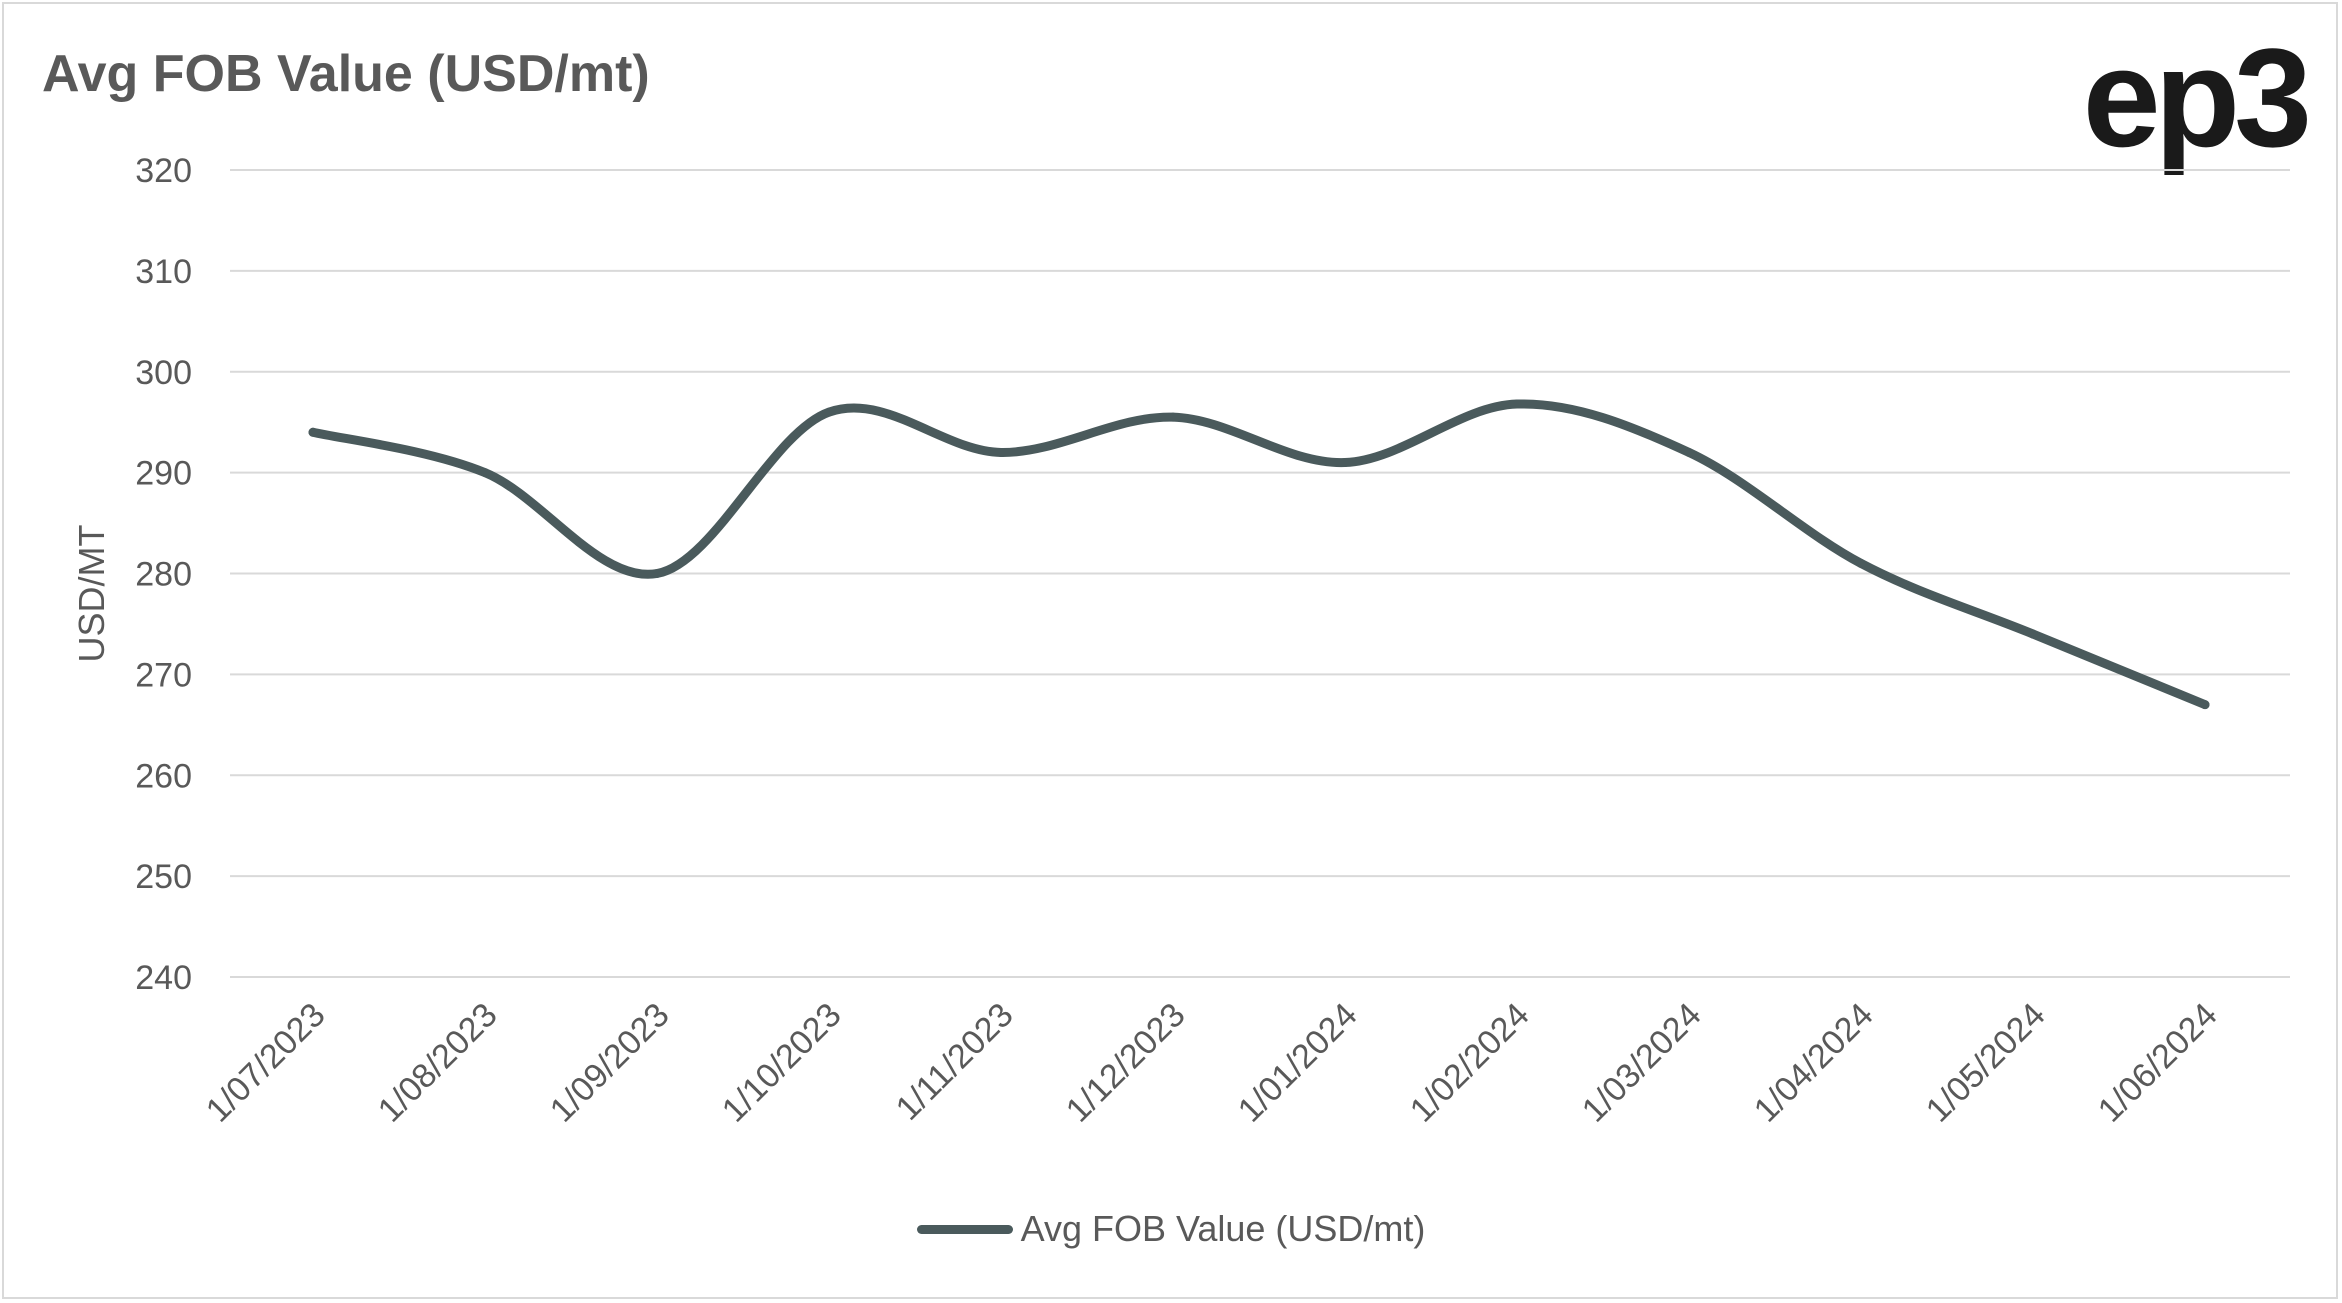 The image size is (2342, 1303). What do you see at coordinates (163, 675) in the screenshot?
I see `y-tick-label: 270` at bounding box center [163, 675].